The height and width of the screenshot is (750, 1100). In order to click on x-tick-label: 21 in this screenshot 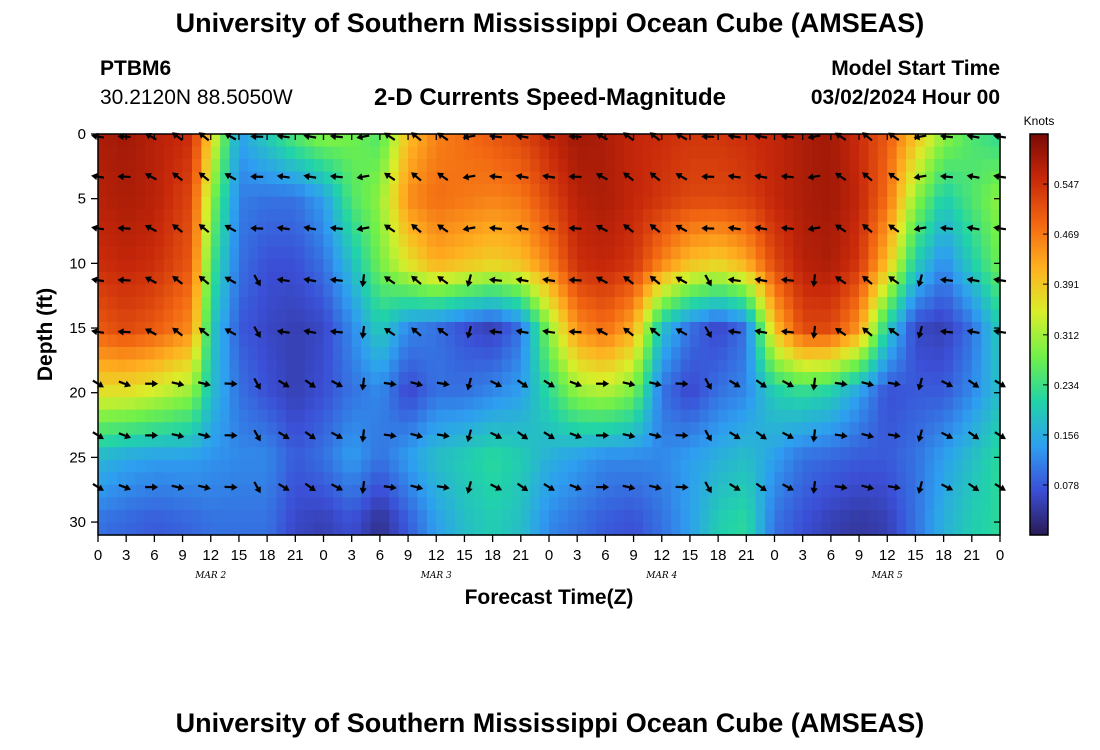, I will do `click(295, 555)`.